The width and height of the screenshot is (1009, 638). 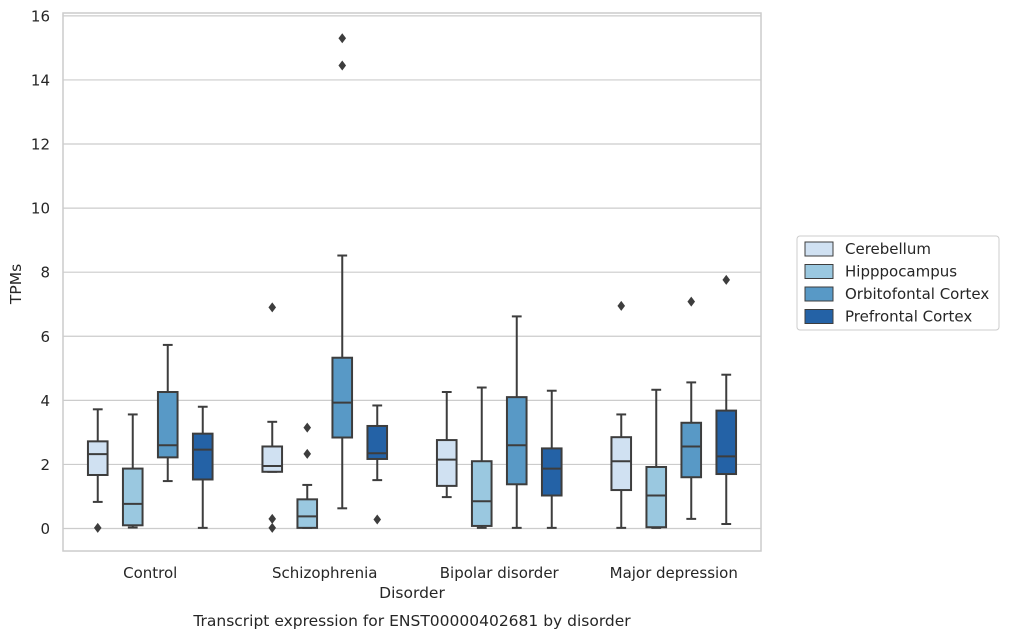 What do you see at coordinates (324, 573) in the screenshot?
I see `x-tick-label: Schizophrenia` at bounding box center [324, 573].